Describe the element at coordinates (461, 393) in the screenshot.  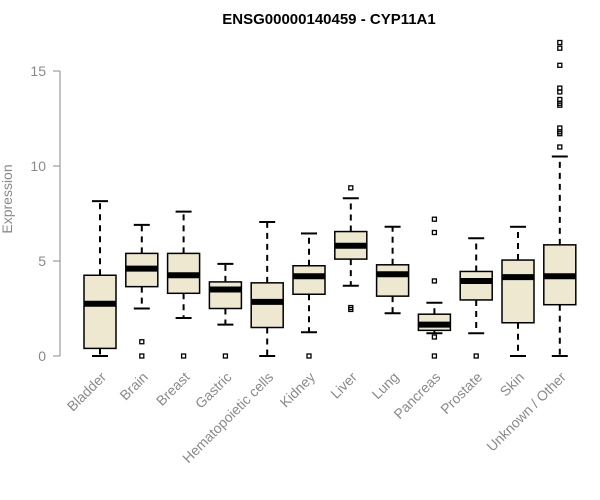
I see `x-tick-label: Prostate` at that location.